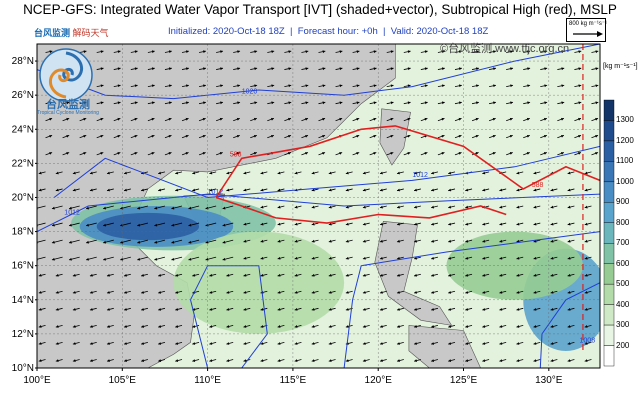 This screenshot has height=400, width=640. Describe the element at coordinates (623, 345) in the screenshot. I see `colorbar-tick-label: 200` at that location.